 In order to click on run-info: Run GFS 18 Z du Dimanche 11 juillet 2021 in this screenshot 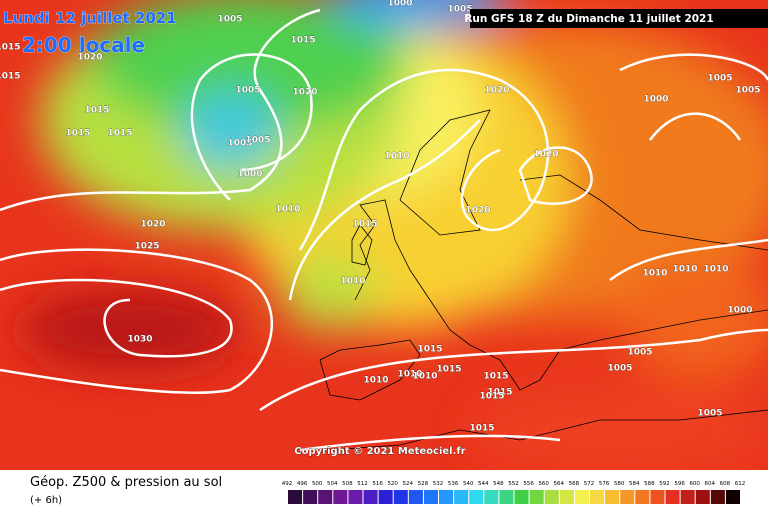, I will do `click(588, 19)`.